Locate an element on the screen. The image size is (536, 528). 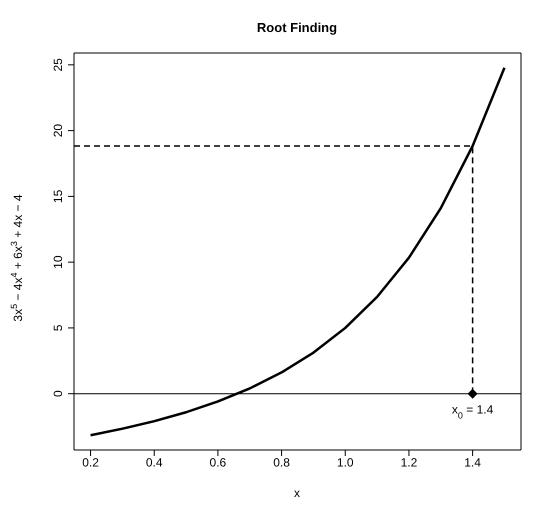
y-tick-label: 20 is located at coordinates (58, 131).